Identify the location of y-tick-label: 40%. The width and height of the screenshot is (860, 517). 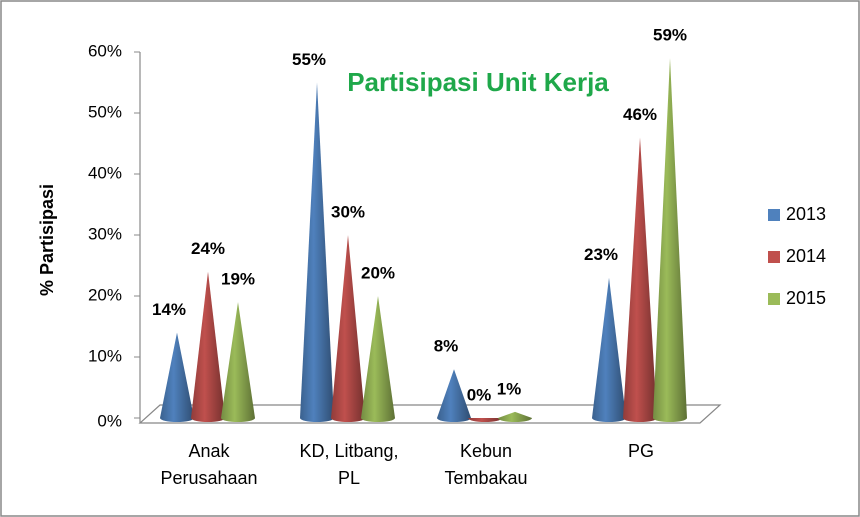
(105, 172).